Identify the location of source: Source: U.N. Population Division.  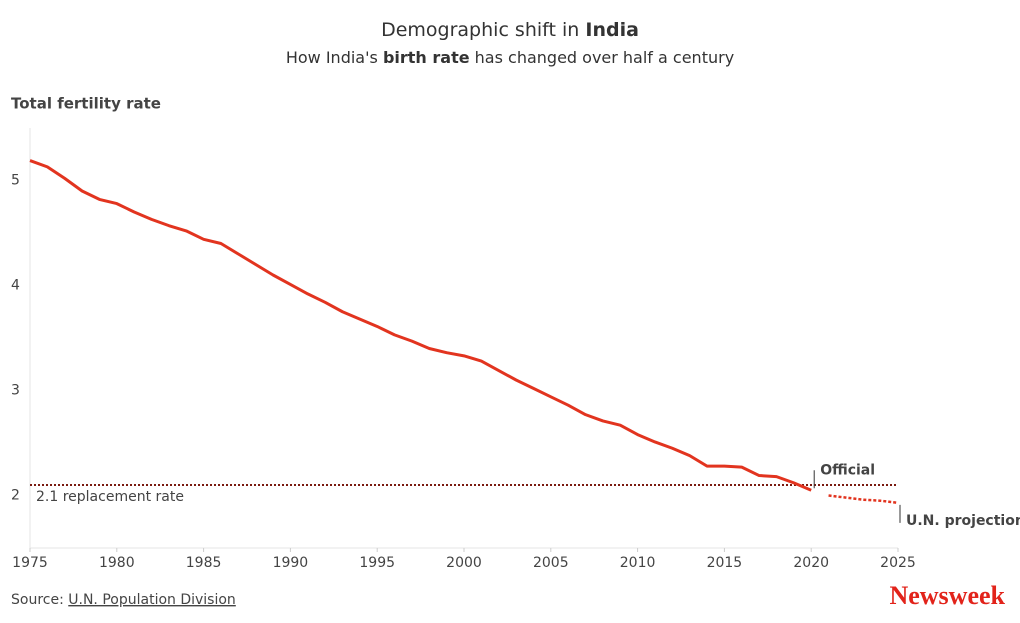
(123, 600).